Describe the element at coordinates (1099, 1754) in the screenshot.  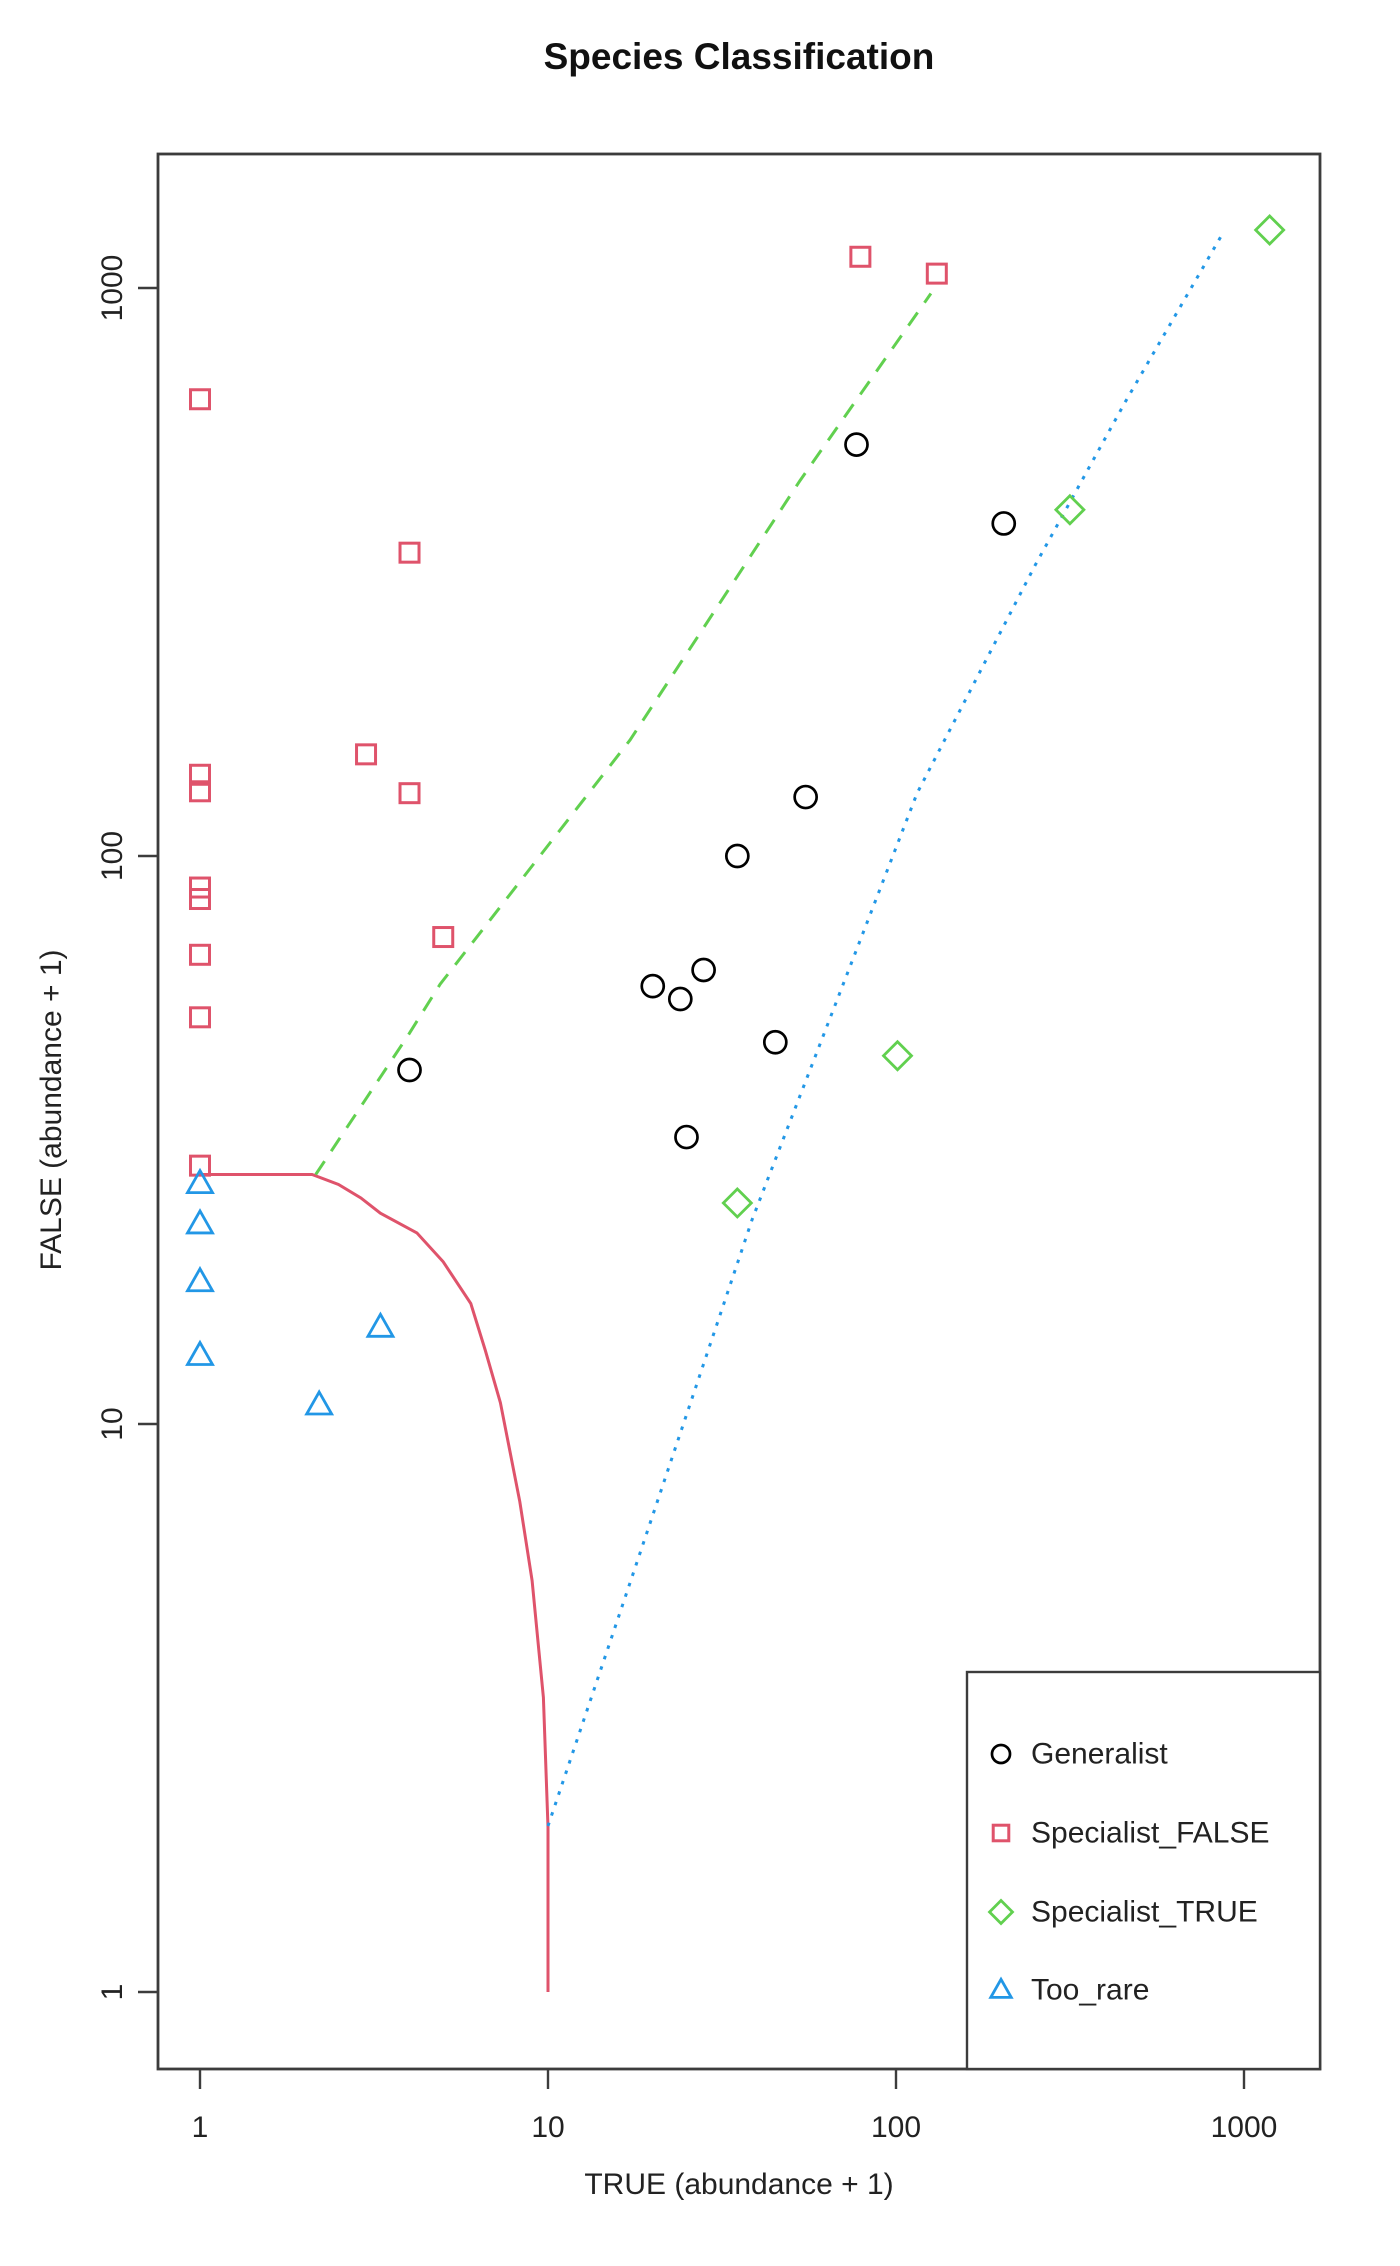
I see `legend-label-generalist: Generalist` at that location.